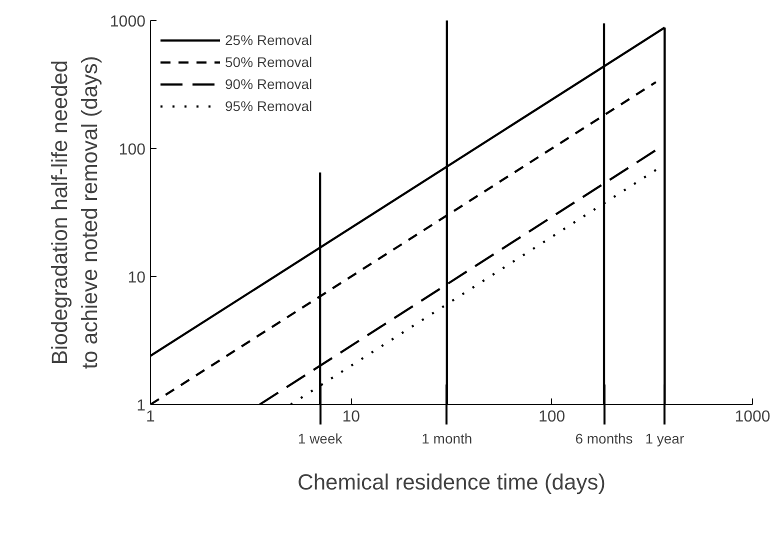  I want to click on legend-label: 95% Removal, so click(268, 106).